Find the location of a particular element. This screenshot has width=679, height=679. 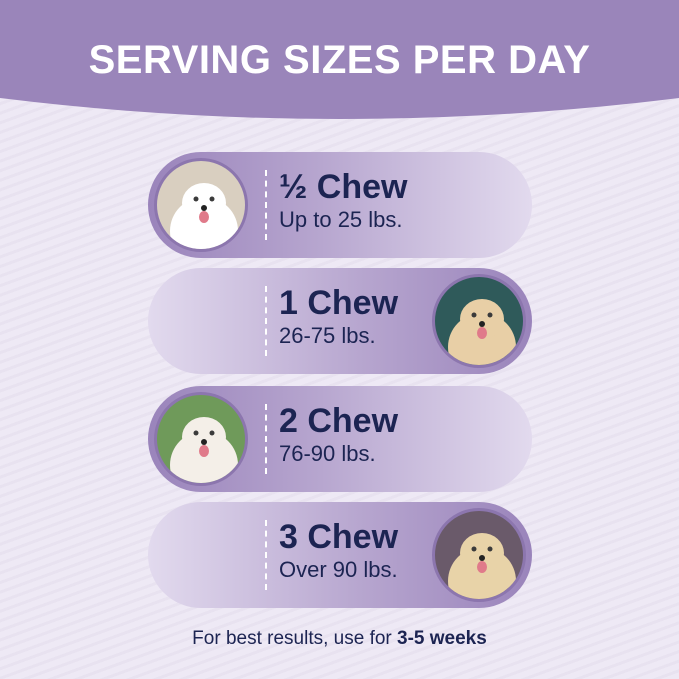

chew-amount: 3 Chew is located at coordinates (339, 537).